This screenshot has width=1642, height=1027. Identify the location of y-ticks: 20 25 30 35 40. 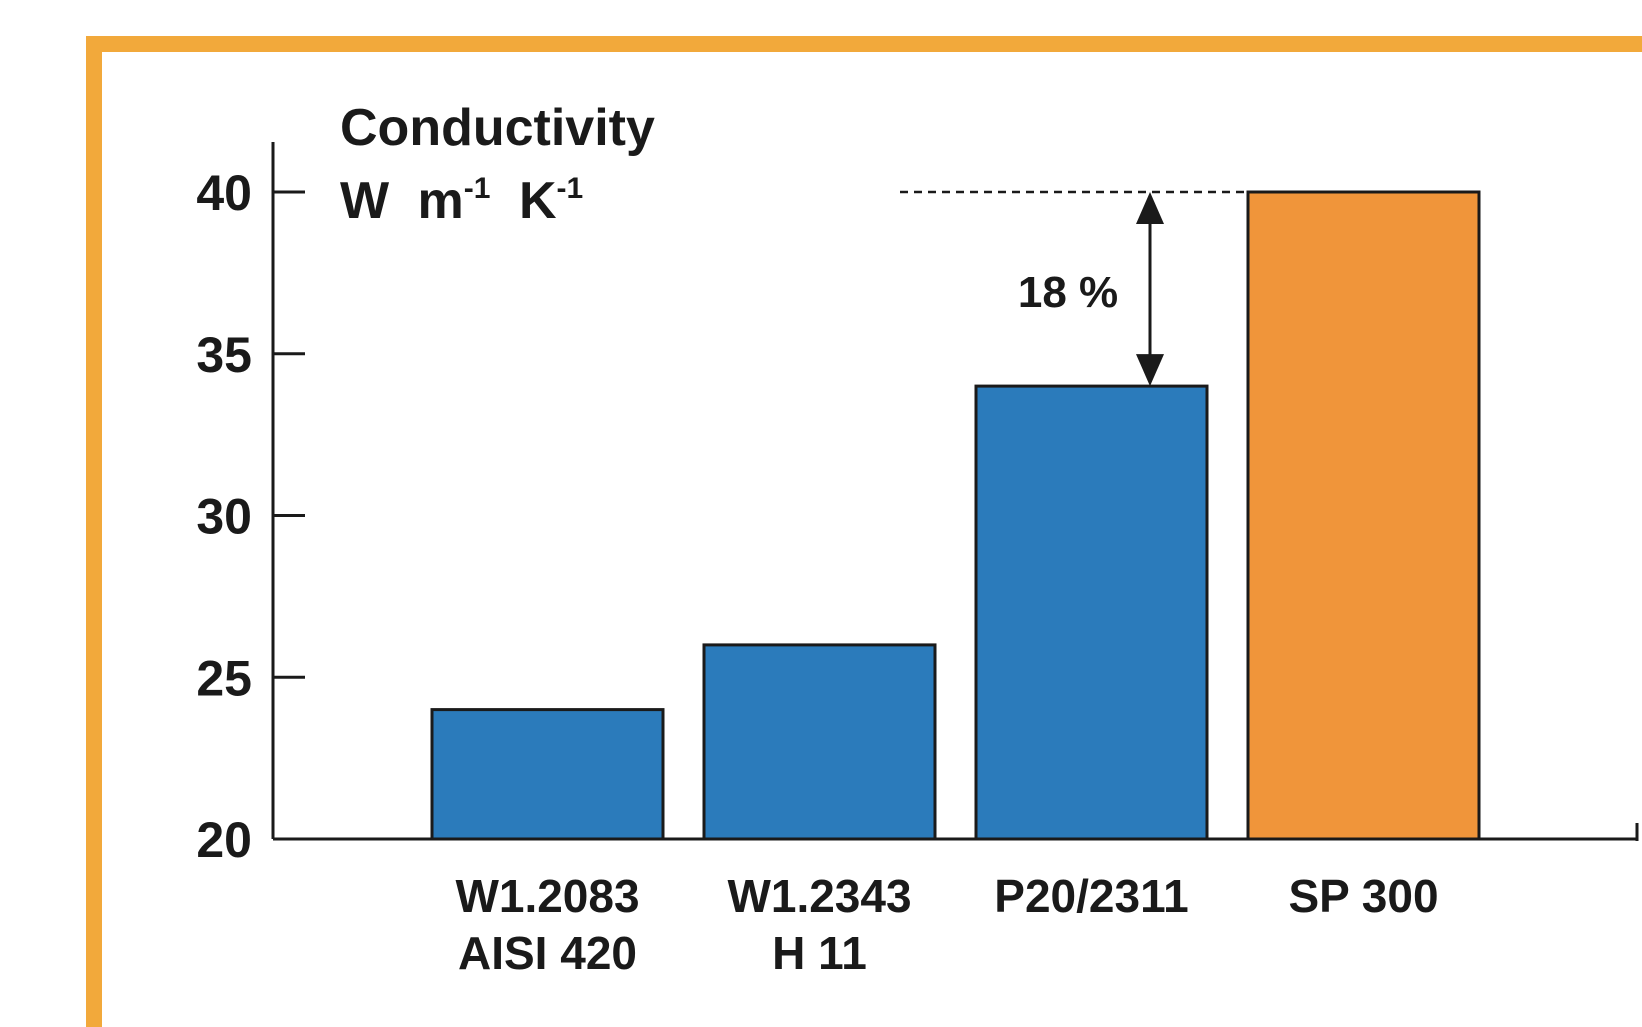
(250, 516).